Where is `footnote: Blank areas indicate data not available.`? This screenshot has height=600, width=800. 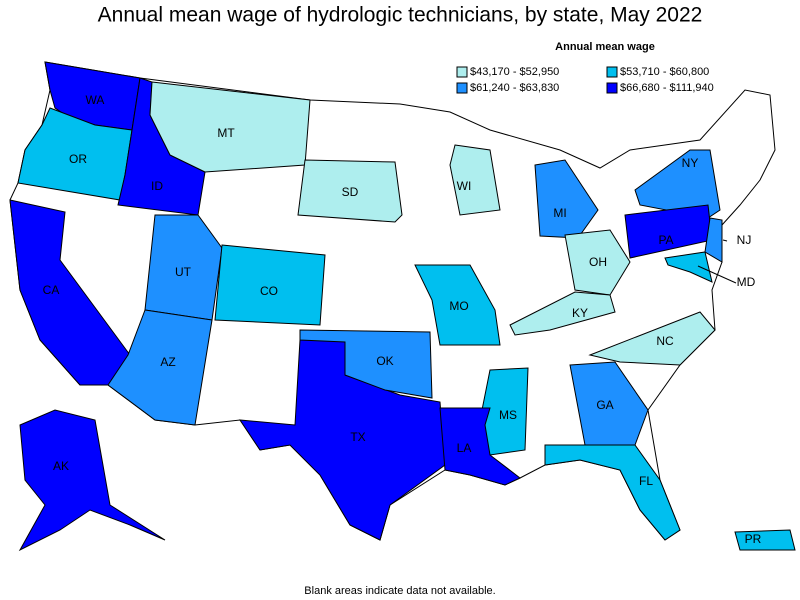
footnote: Blank areas indicate data not available. is located at coordinates (399, 591).